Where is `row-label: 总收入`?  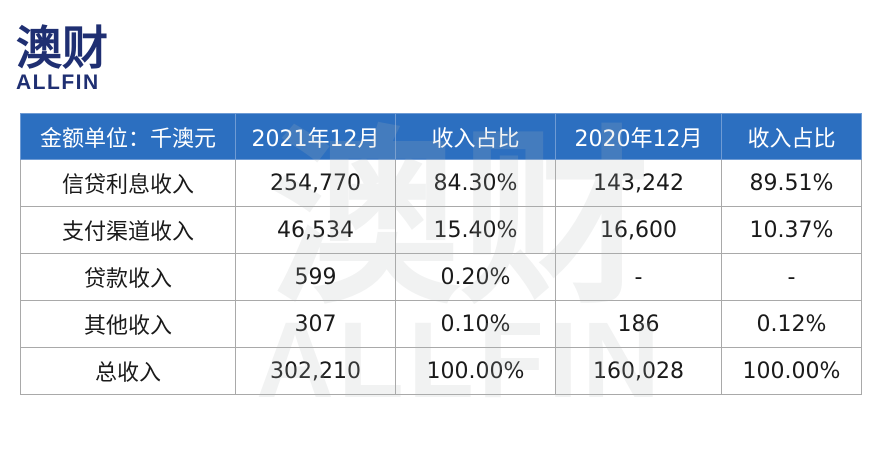
row-label: 总收入 is located at coordinates (128, 371).